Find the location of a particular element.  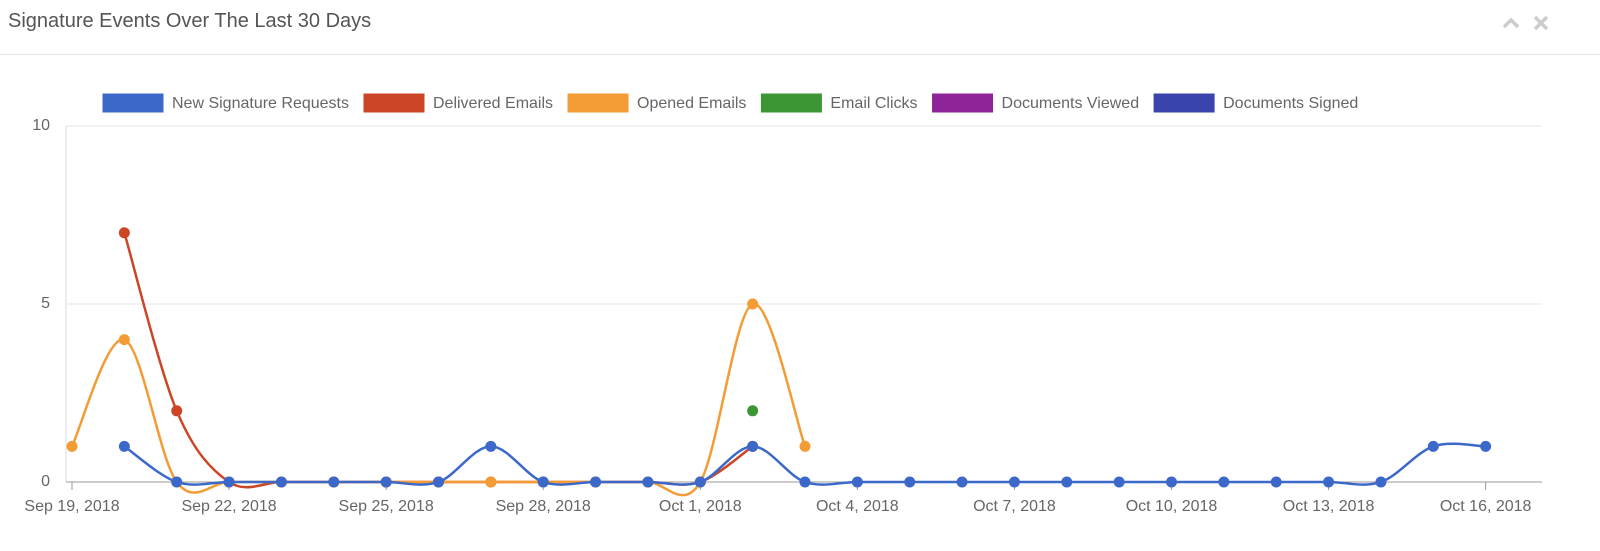

x-tick-label: Oct 7, 2018 is located at coordinates (1014, 506).